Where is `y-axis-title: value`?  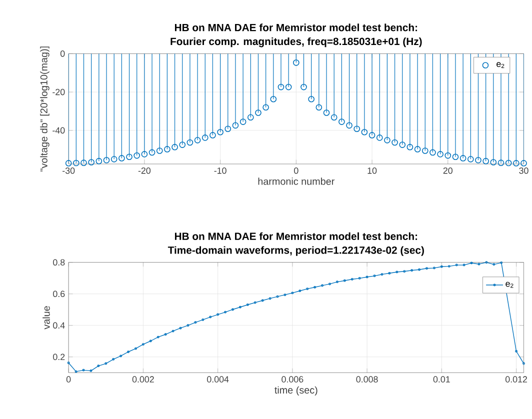 y-axis-title: value is located at coordinates (46, 318).